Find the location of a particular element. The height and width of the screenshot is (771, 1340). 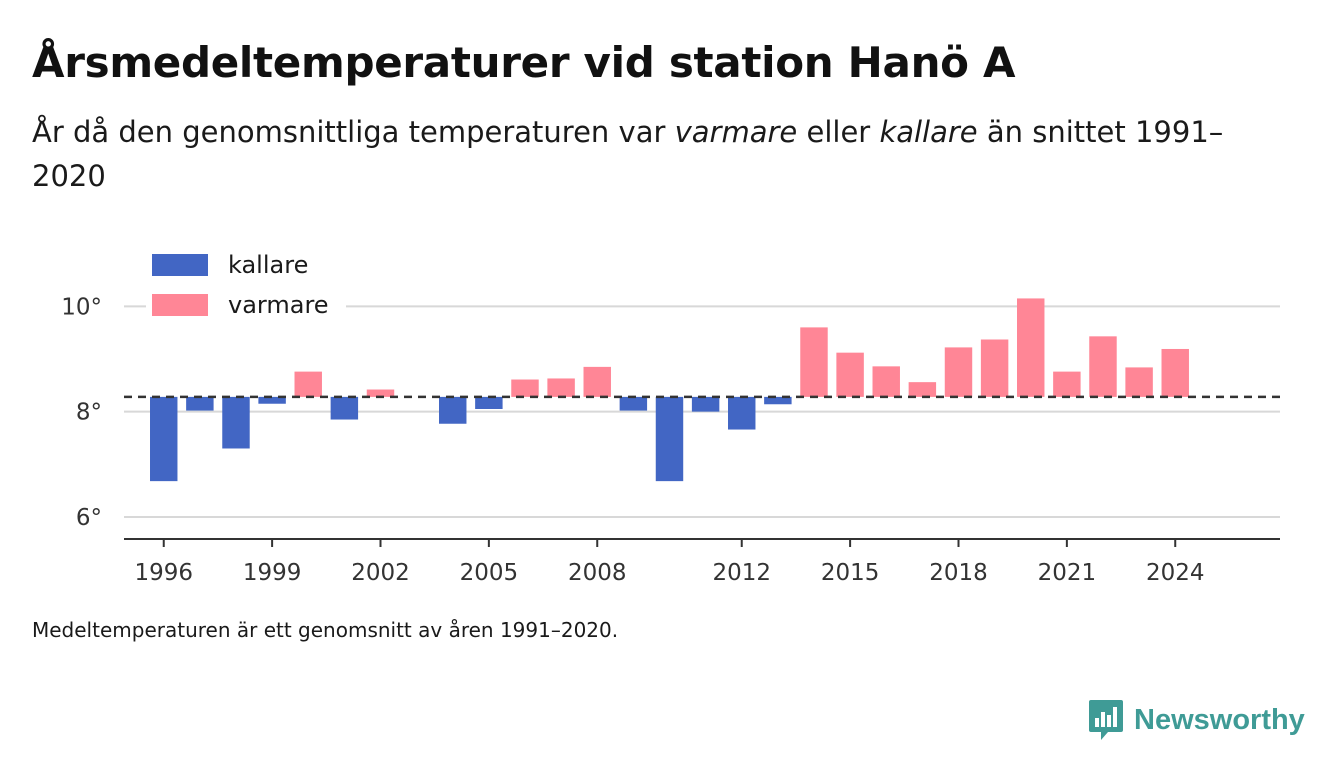

legend-swatch-warm is located at coordinates (180, 305).